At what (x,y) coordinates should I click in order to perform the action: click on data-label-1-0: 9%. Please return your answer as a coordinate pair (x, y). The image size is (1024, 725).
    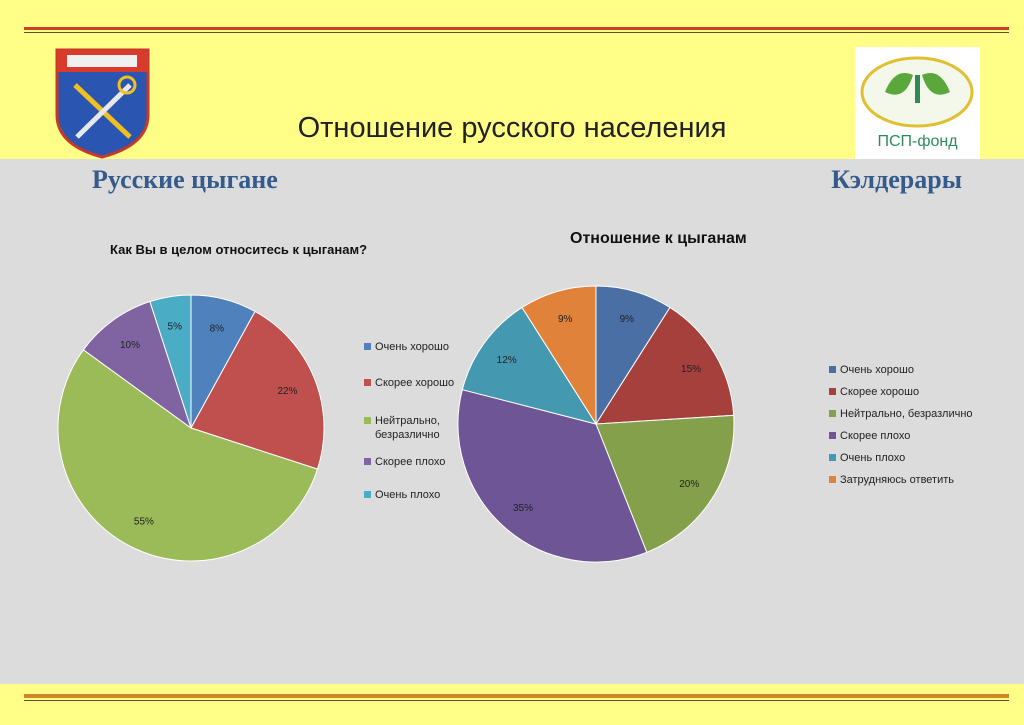
    Looking at the image, I should click on (627, 319).